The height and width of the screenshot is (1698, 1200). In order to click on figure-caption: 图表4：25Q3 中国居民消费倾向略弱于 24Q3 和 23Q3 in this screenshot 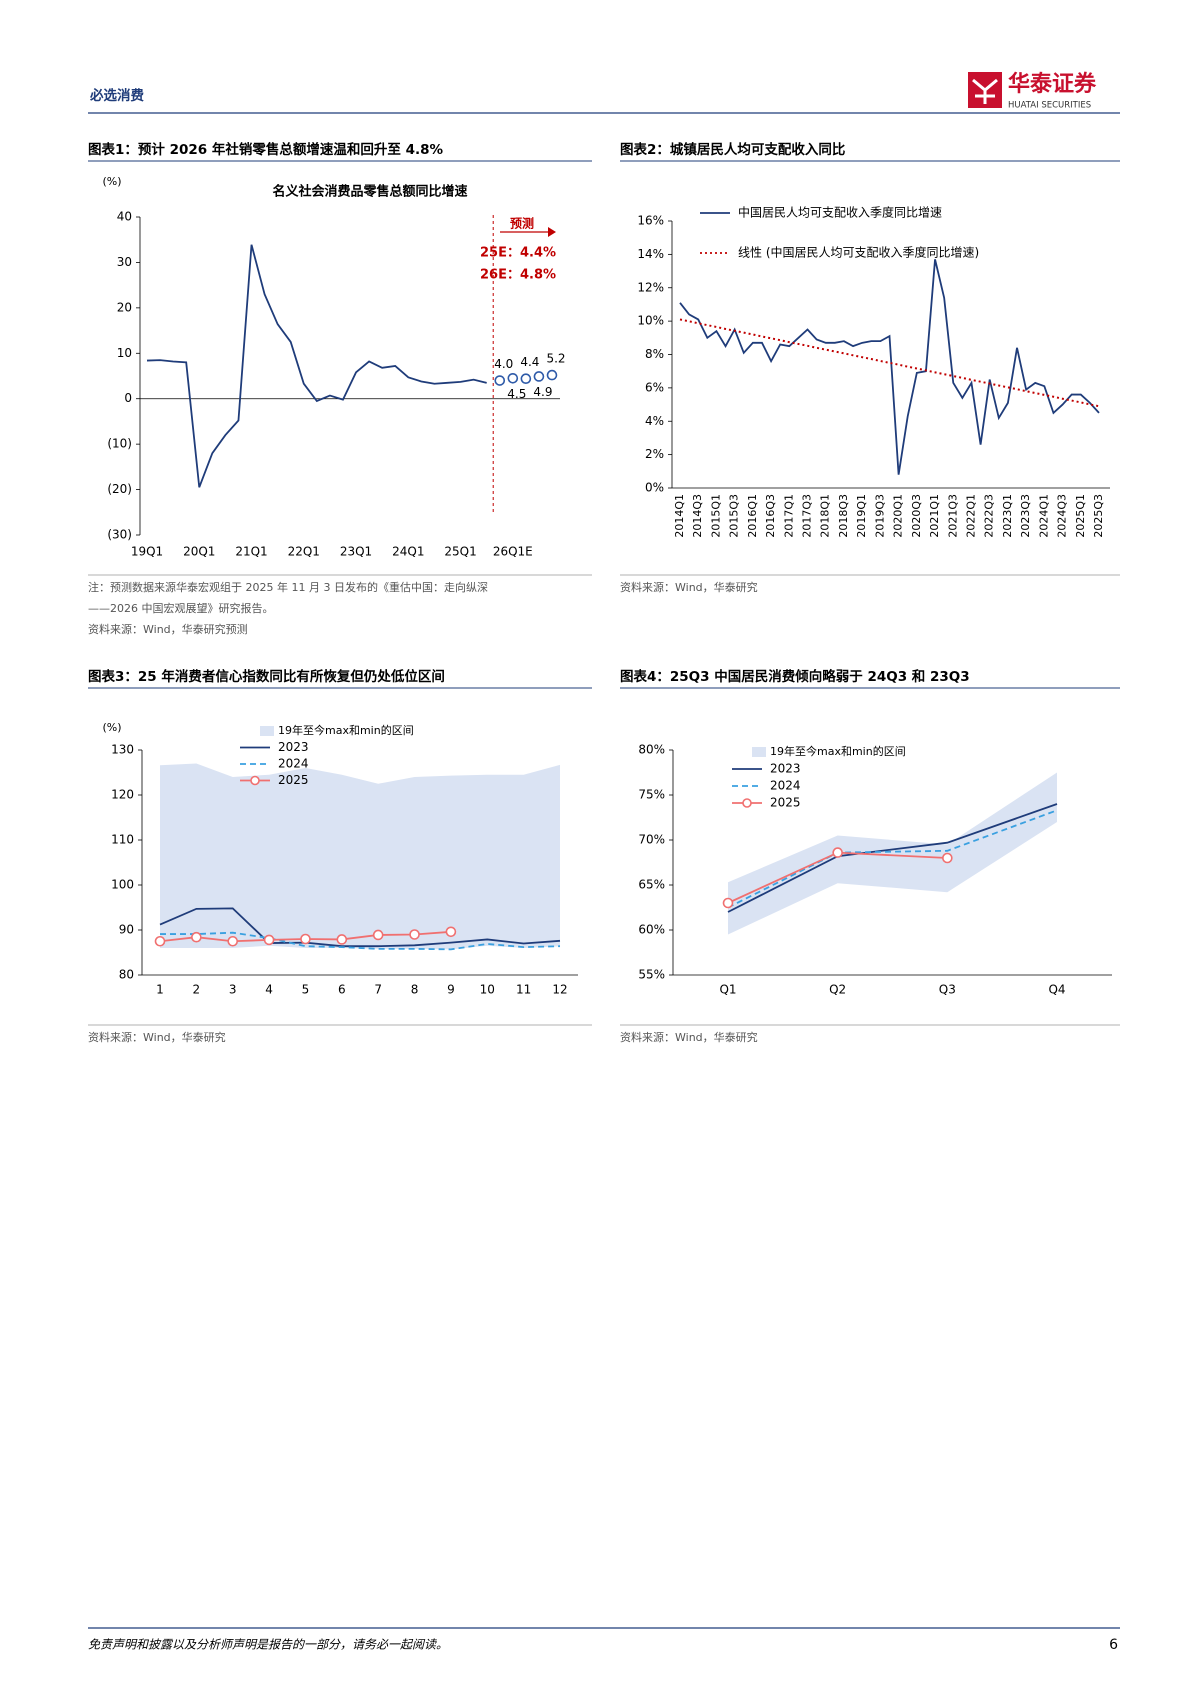, I will do `click(795, 676)`.